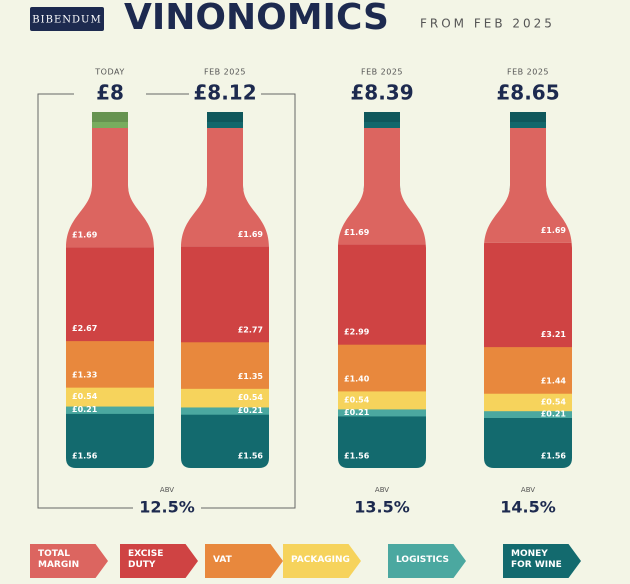 This screenshot has width=630, height=584. I want to click on abv-value: 13.5%, so click(382, 507).